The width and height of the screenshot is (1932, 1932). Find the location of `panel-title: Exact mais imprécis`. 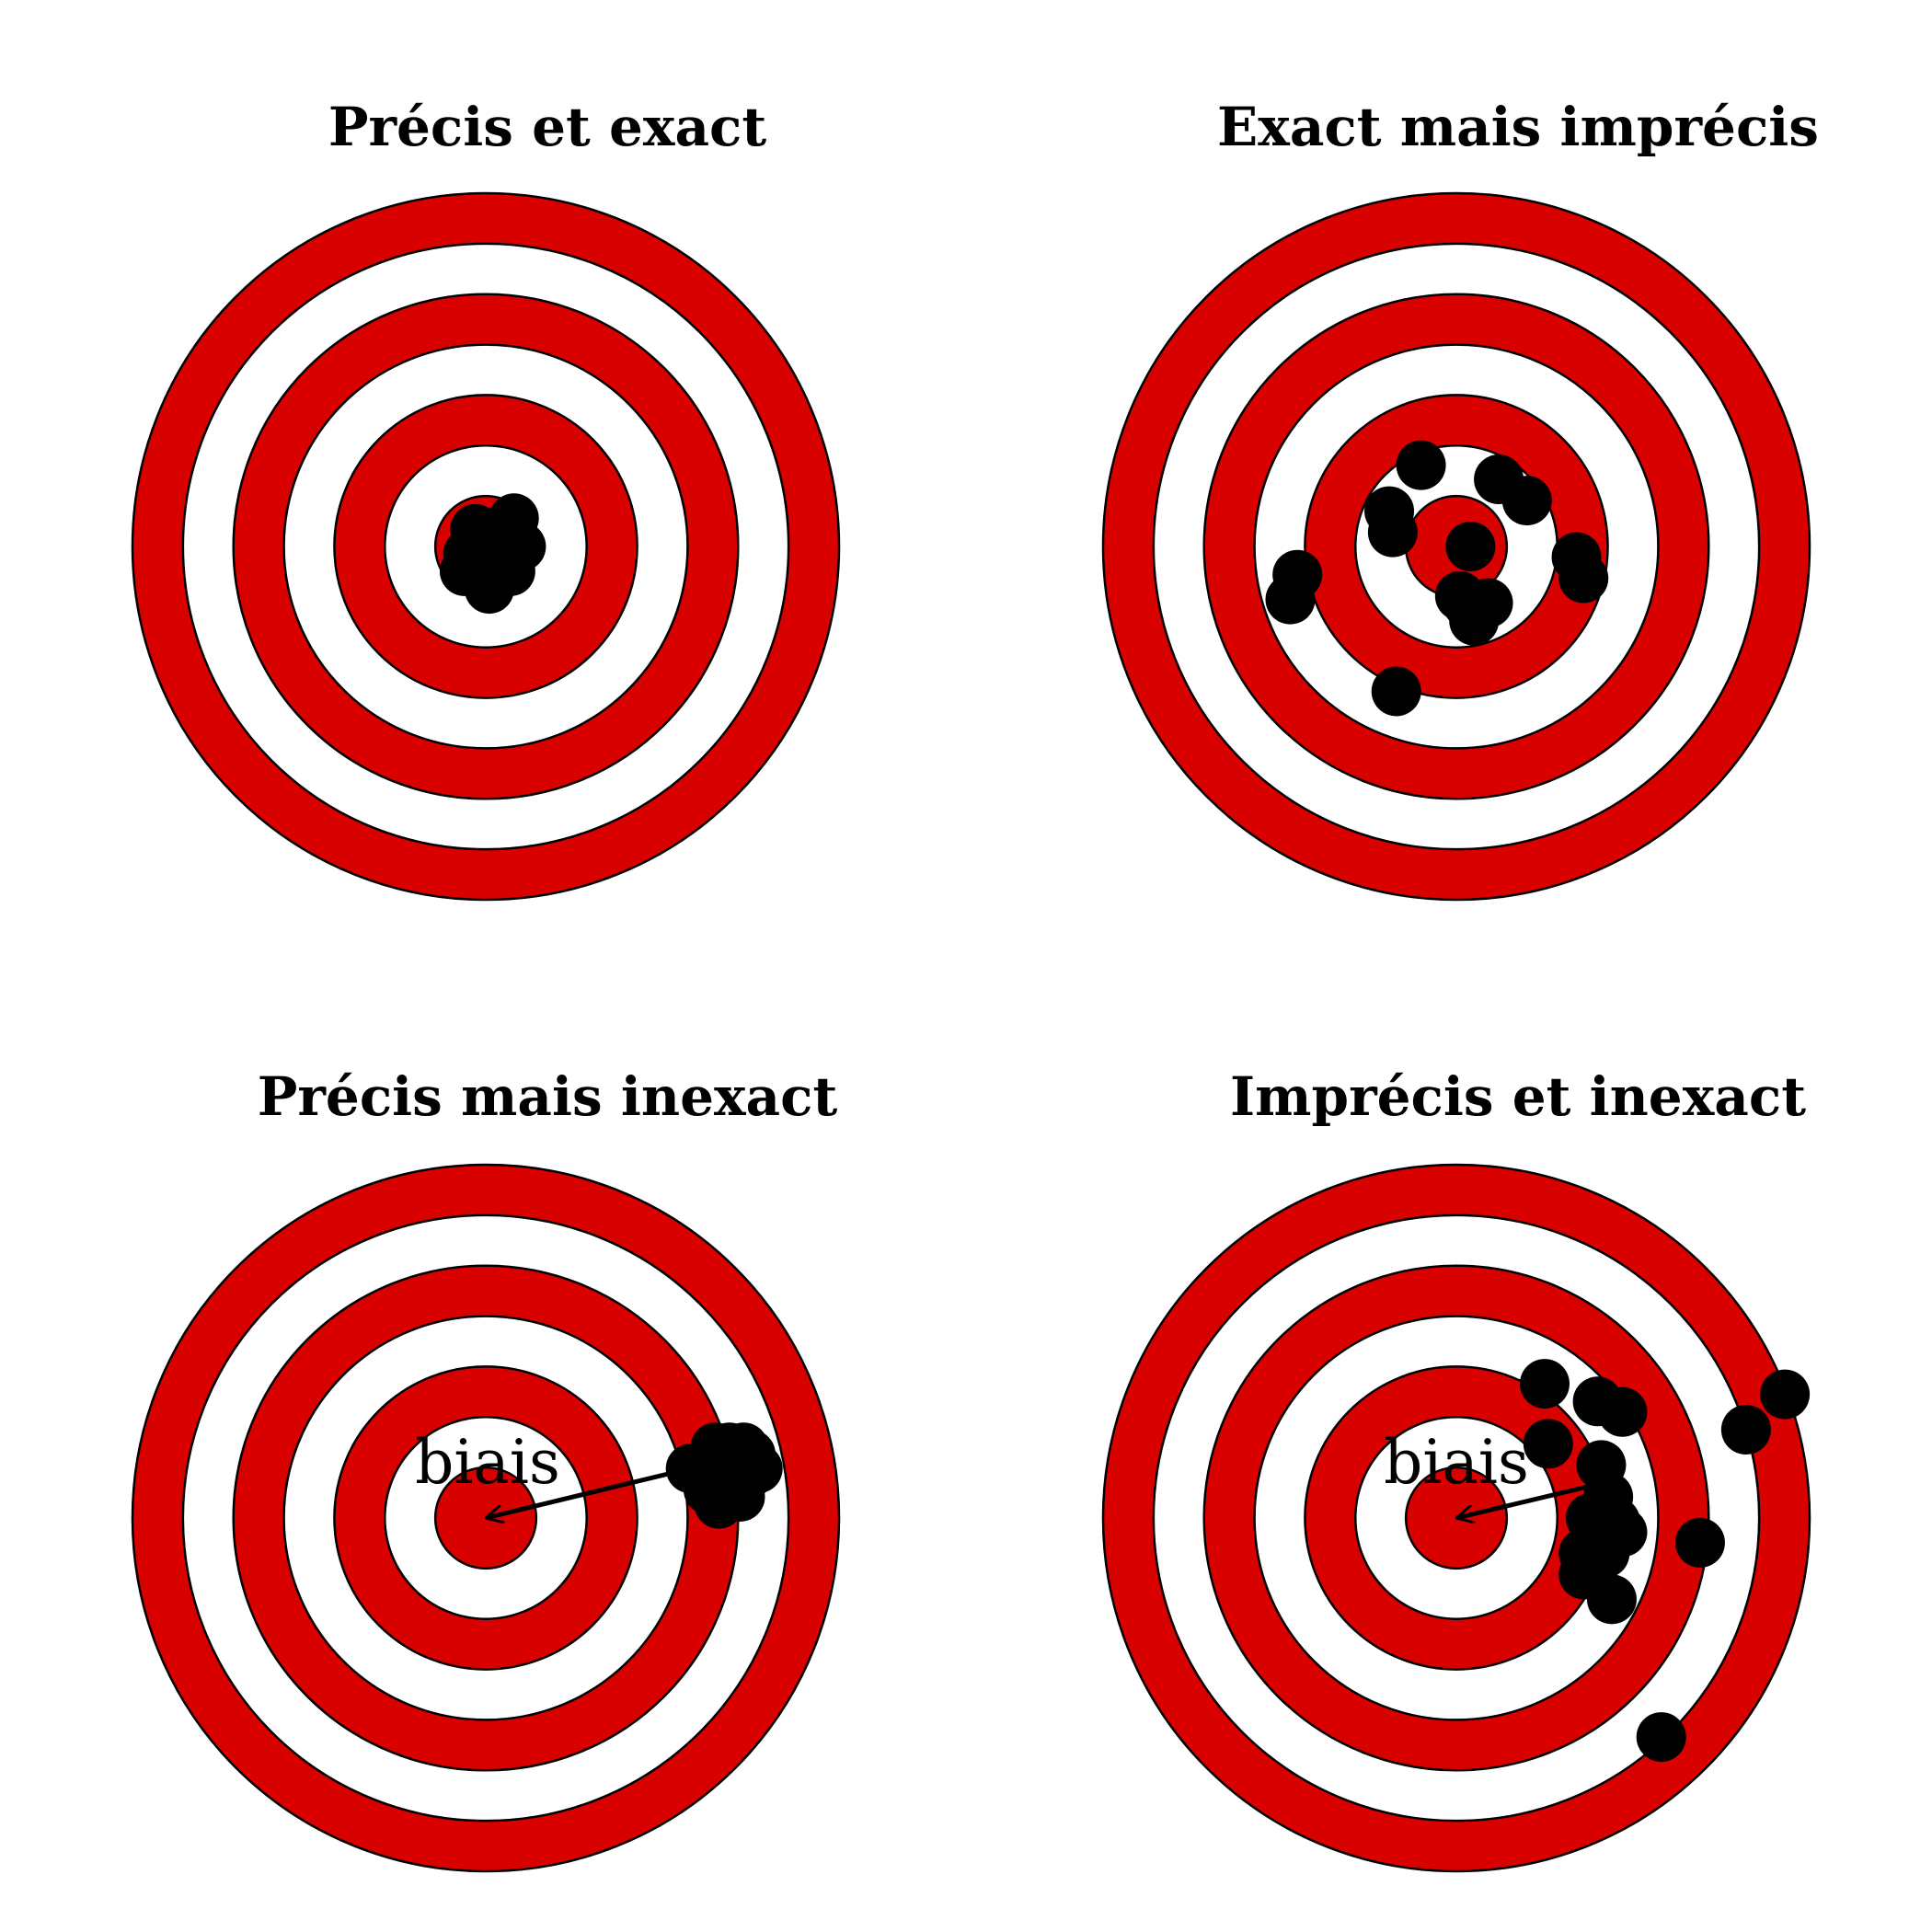

panel-title: Exact mais imprécis is located at coordinates (1518, 127).